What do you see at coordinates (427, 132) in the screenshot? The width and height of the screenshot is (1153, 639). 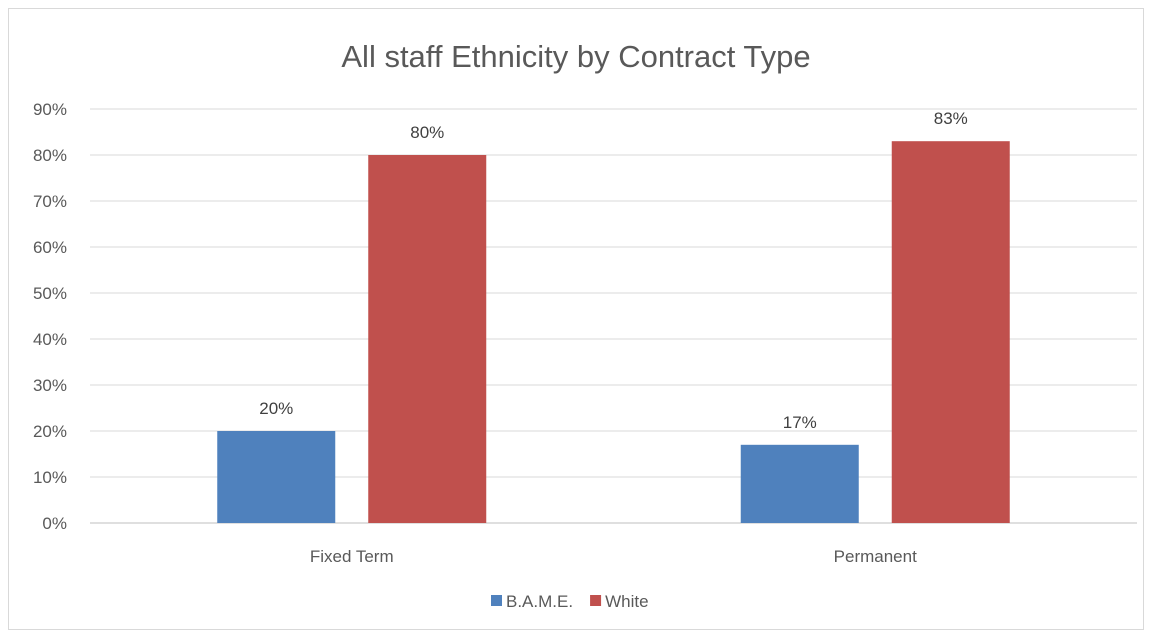 I see `data-label: 80%` at bounding box center [427, 132].